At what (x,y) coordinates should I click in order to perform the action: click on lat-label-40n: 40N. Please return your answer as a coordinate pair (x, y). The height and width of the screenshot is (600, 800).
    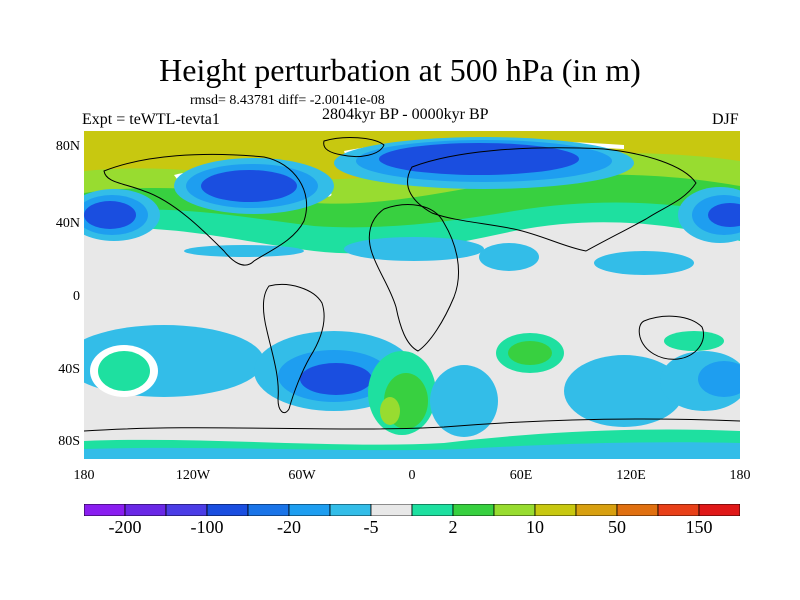
    Looking at the image, I should click on (67, 223).